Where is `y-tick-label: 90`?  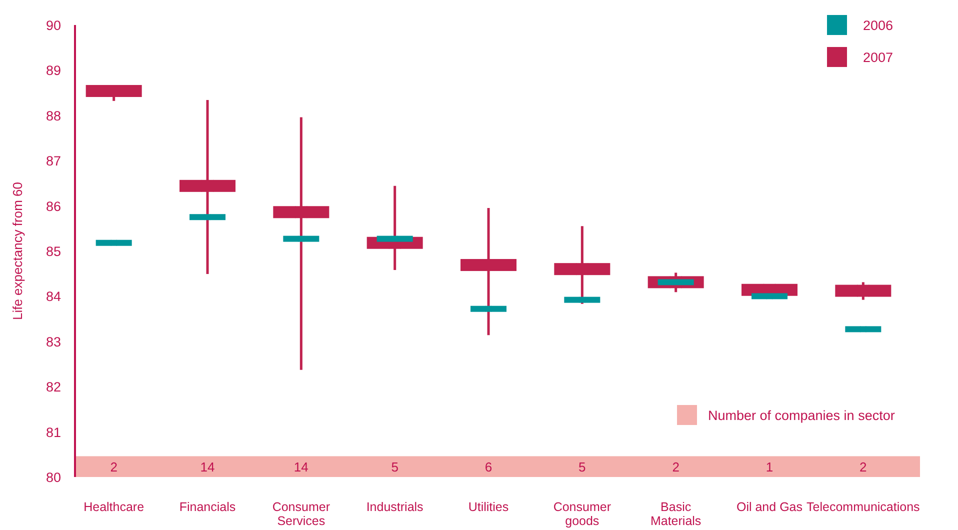
y-tick-label: 90 is located at coordinates (53, 25).